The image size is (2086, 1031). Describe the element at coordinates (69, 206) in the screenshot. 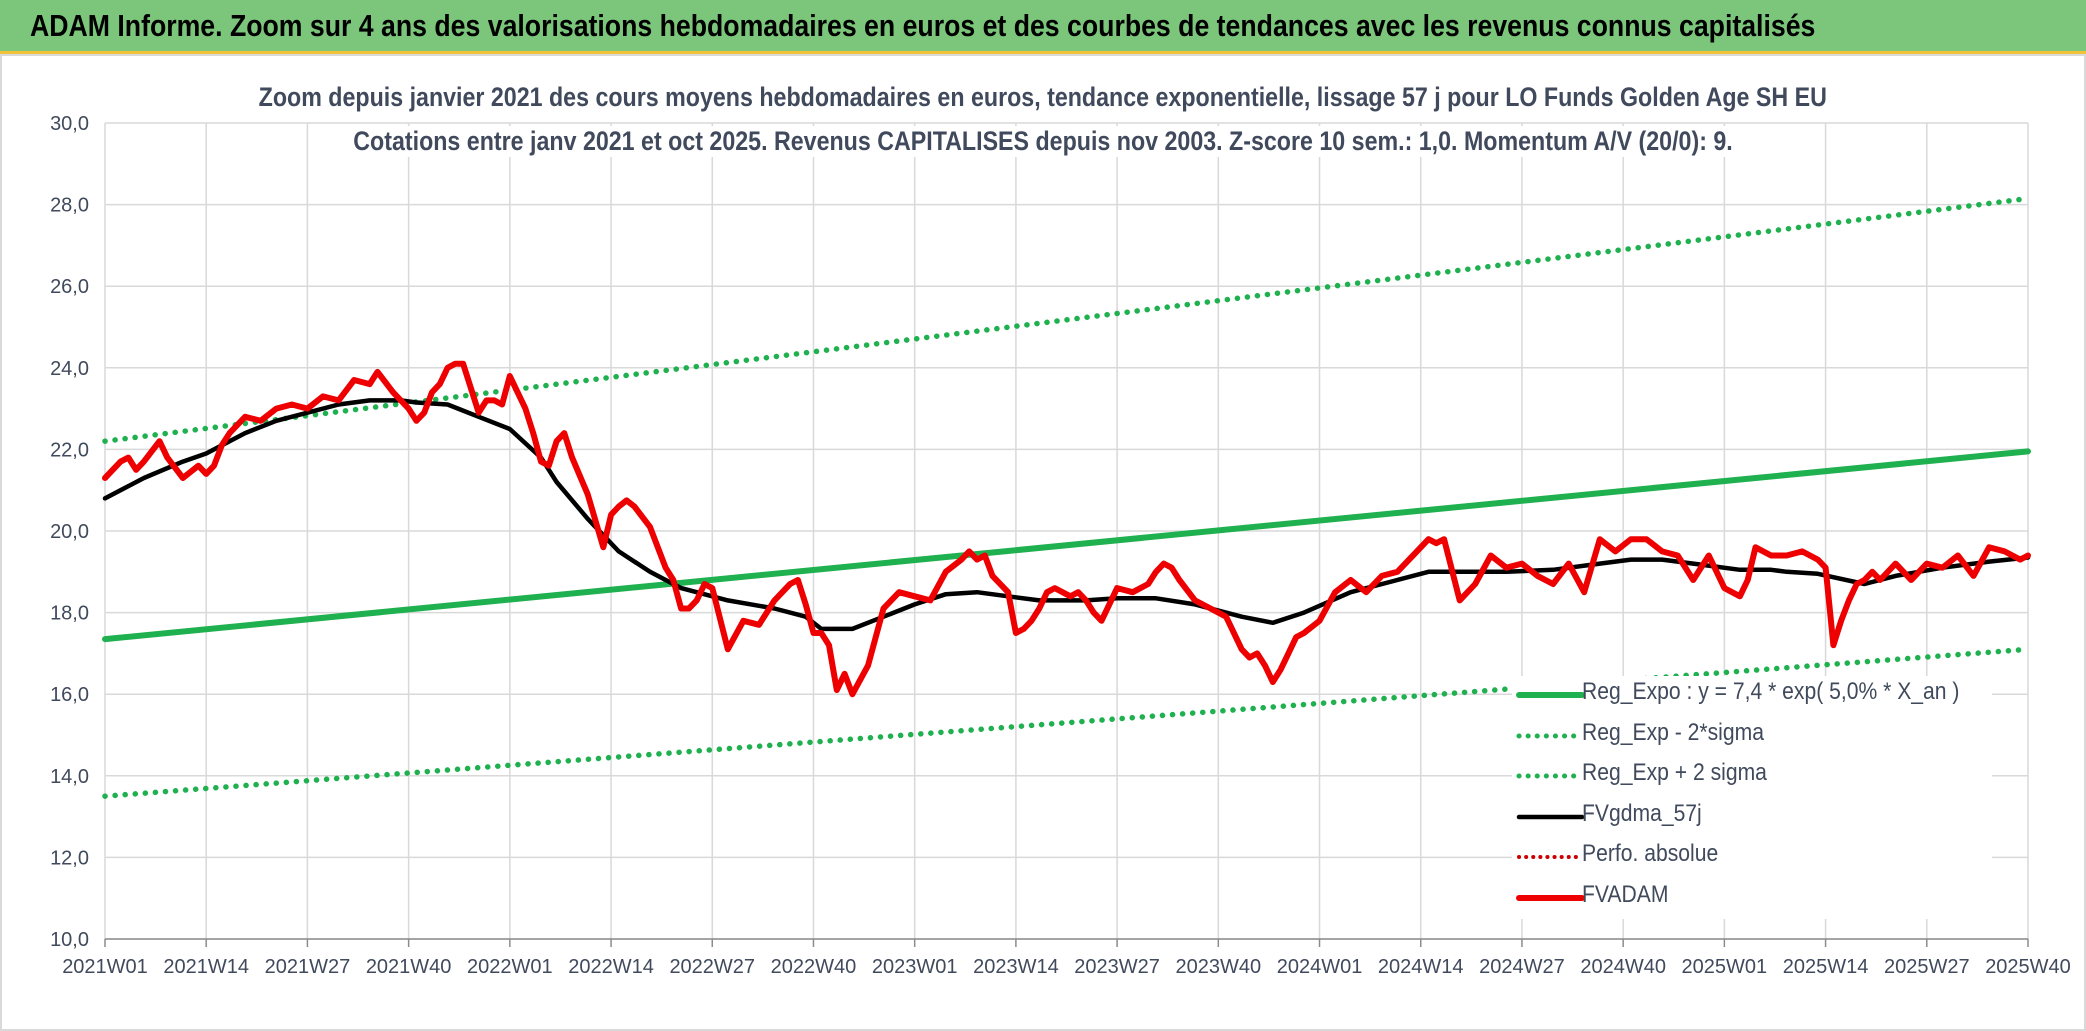

I see `y-tick-label: 28,0` at that location.